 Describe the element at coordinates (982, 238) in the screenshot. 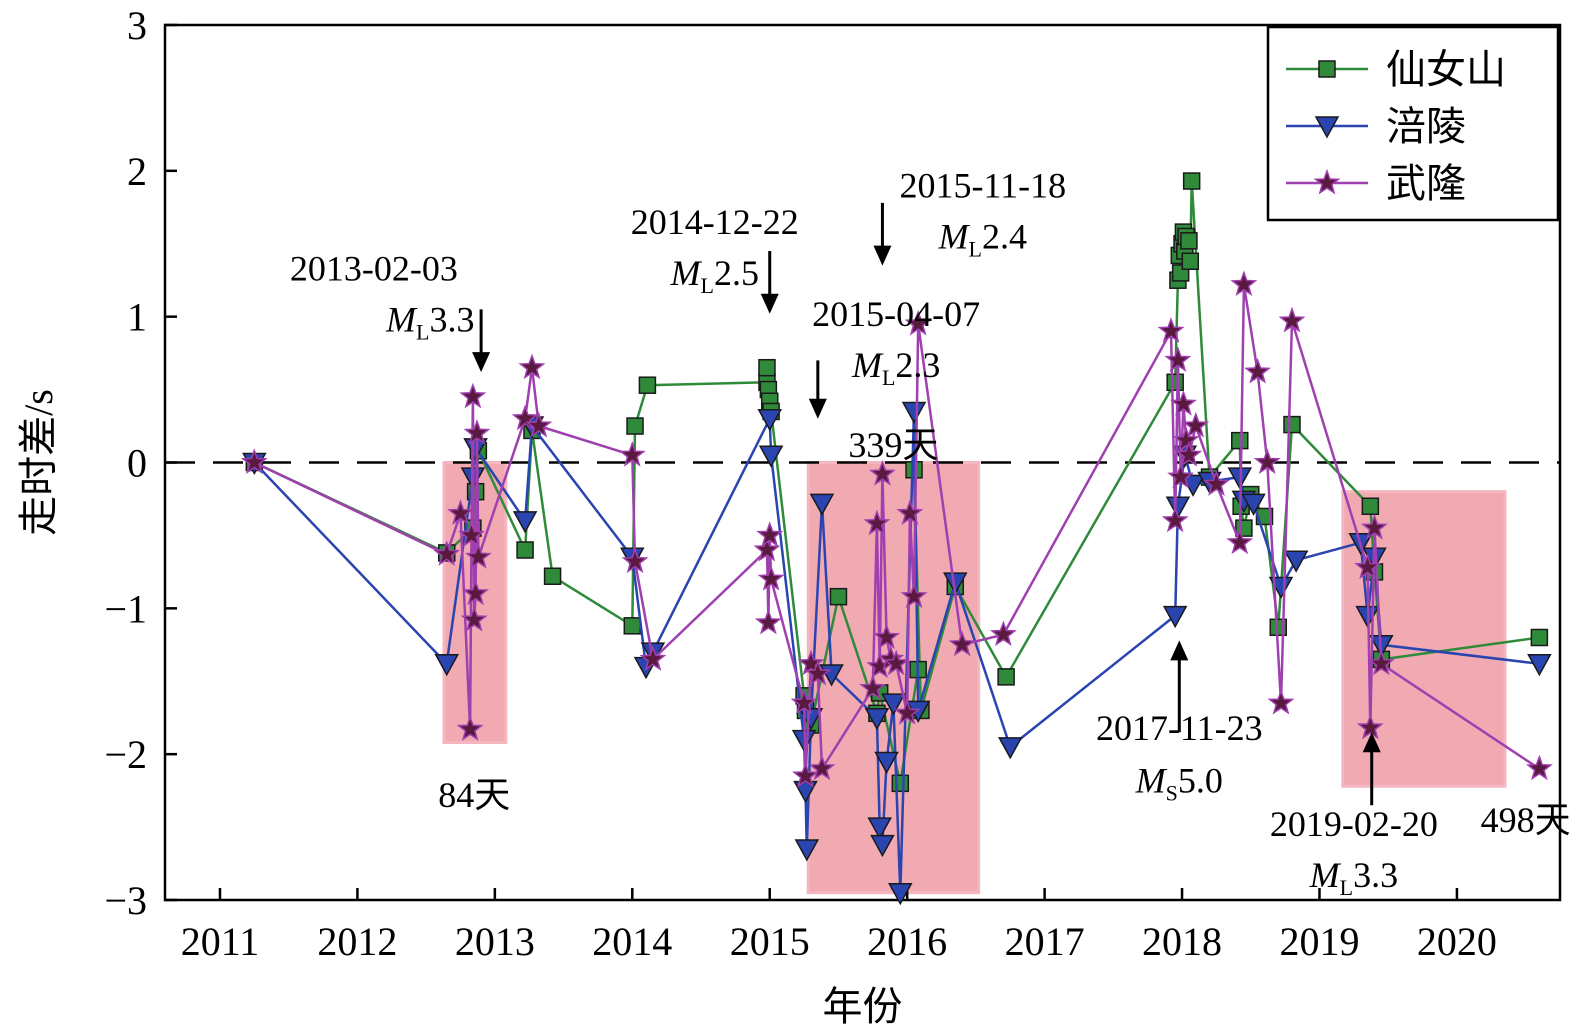

I see `event-magnitude-label: ML2.4` at that location.